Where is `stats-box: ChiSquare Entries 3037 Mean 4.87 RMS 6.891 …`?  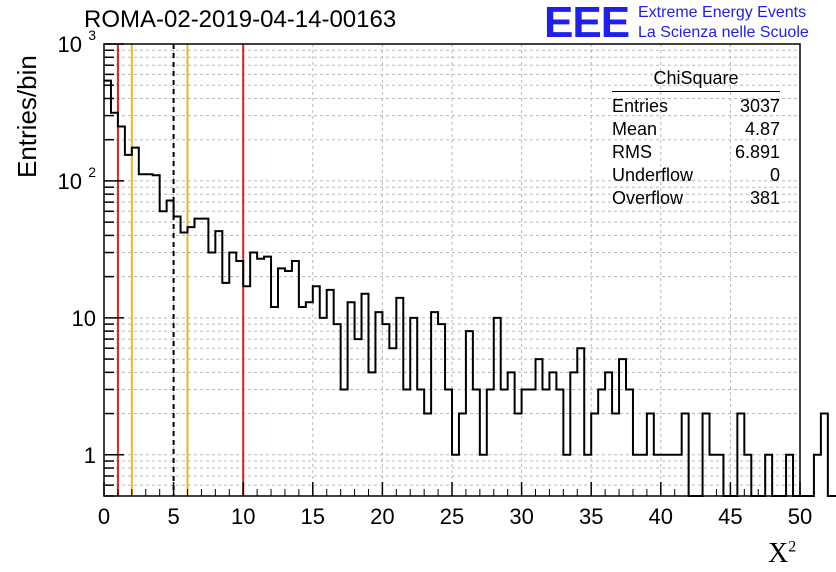 stats-box: ChiSquare Entries 3037 Mean 4.87 RMS 6.891 … is located at coordinates (696, 139).